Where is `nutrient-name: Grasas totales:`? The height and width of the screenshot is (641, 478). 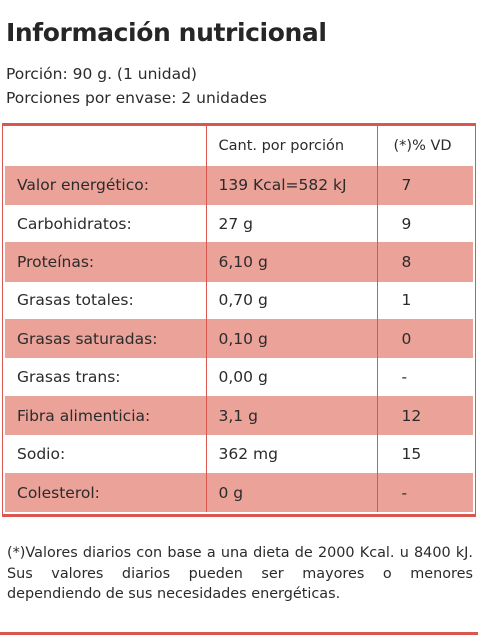 nutrient-name: Grasas totales: is located at coordinates (105, 300).